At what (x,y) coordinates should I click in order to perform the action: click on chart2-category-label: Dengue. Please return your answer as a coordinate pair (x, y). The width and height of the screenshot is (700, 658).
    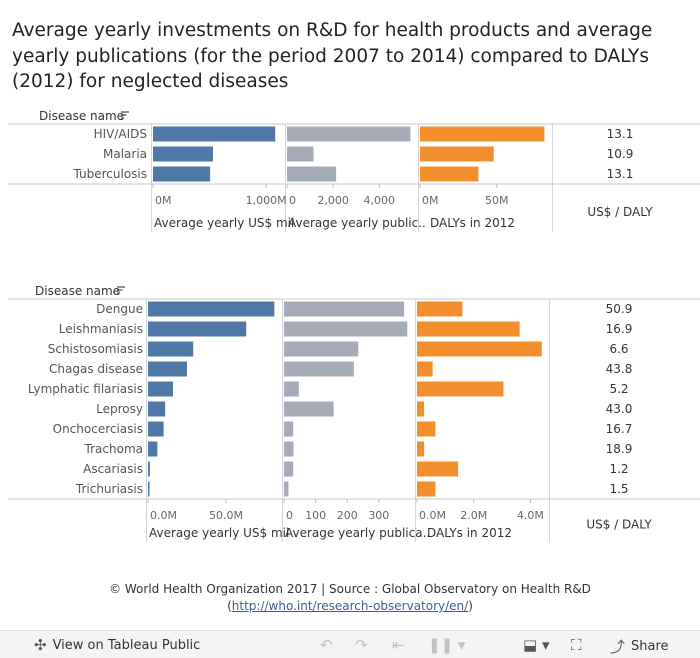
    Looking at the image, I should click on (119, 309).